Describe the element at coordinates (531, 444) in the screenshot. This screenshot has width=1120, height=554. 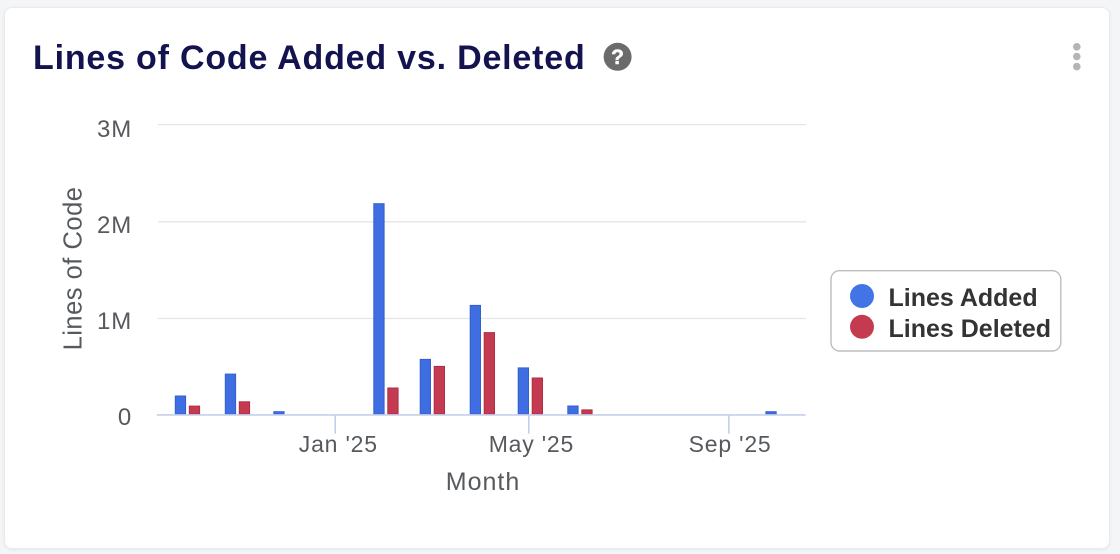
I see `svg-text: May '25` at that location.